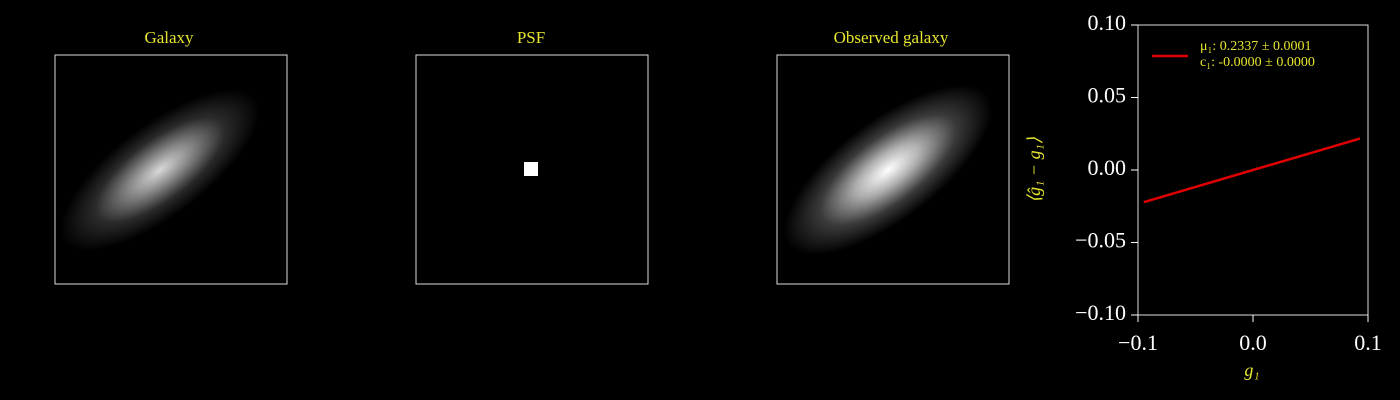  What do you see at coordinates (1255, 46) in the screenshot?
I see `legend-label: μ₁: 0.2337 ± 0.0001` at bounding box center [1255, 46].